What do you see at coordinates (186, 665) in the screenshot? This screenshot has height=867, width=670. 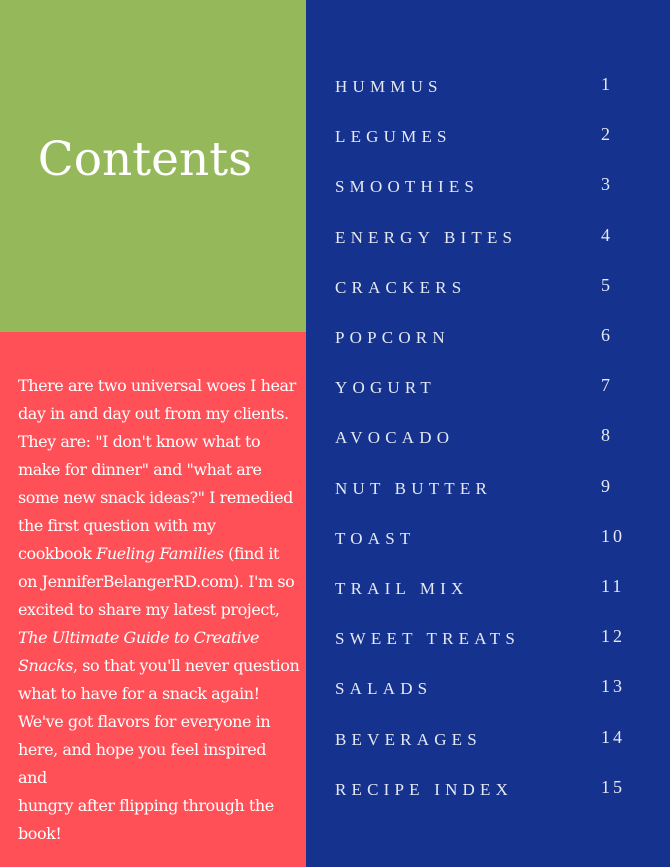 I see `text: , so that you'll never question` at bounding box center [186, 665].